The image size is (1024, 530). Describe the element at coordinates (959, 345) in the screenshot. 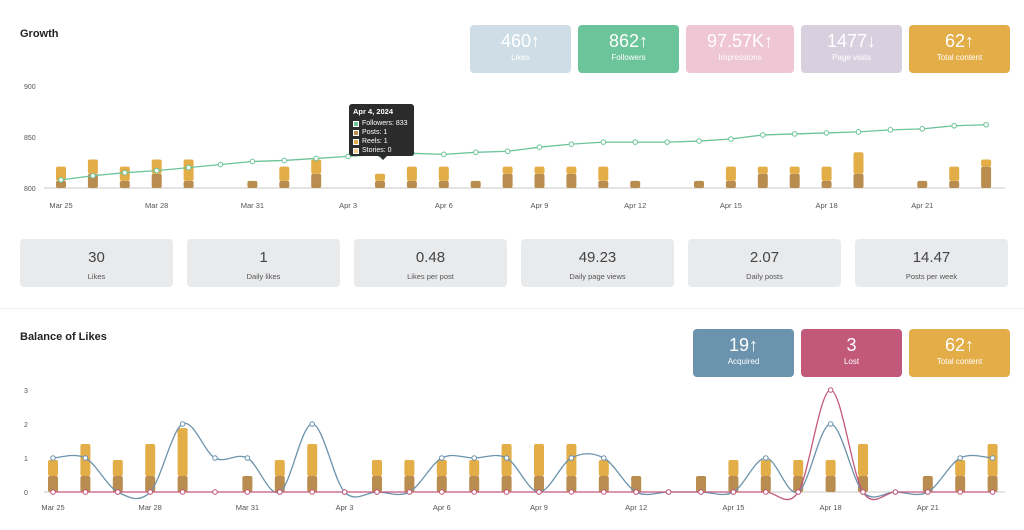

I see `kpi-balance-total-content-value: 62↑` at that location.